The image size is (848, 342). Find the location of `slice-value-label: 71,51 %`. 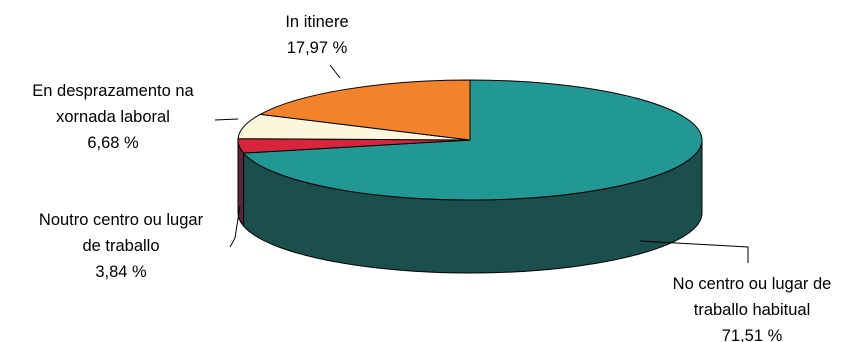

slice-value-label: 71,51 % is located at coordinates (752, 334).